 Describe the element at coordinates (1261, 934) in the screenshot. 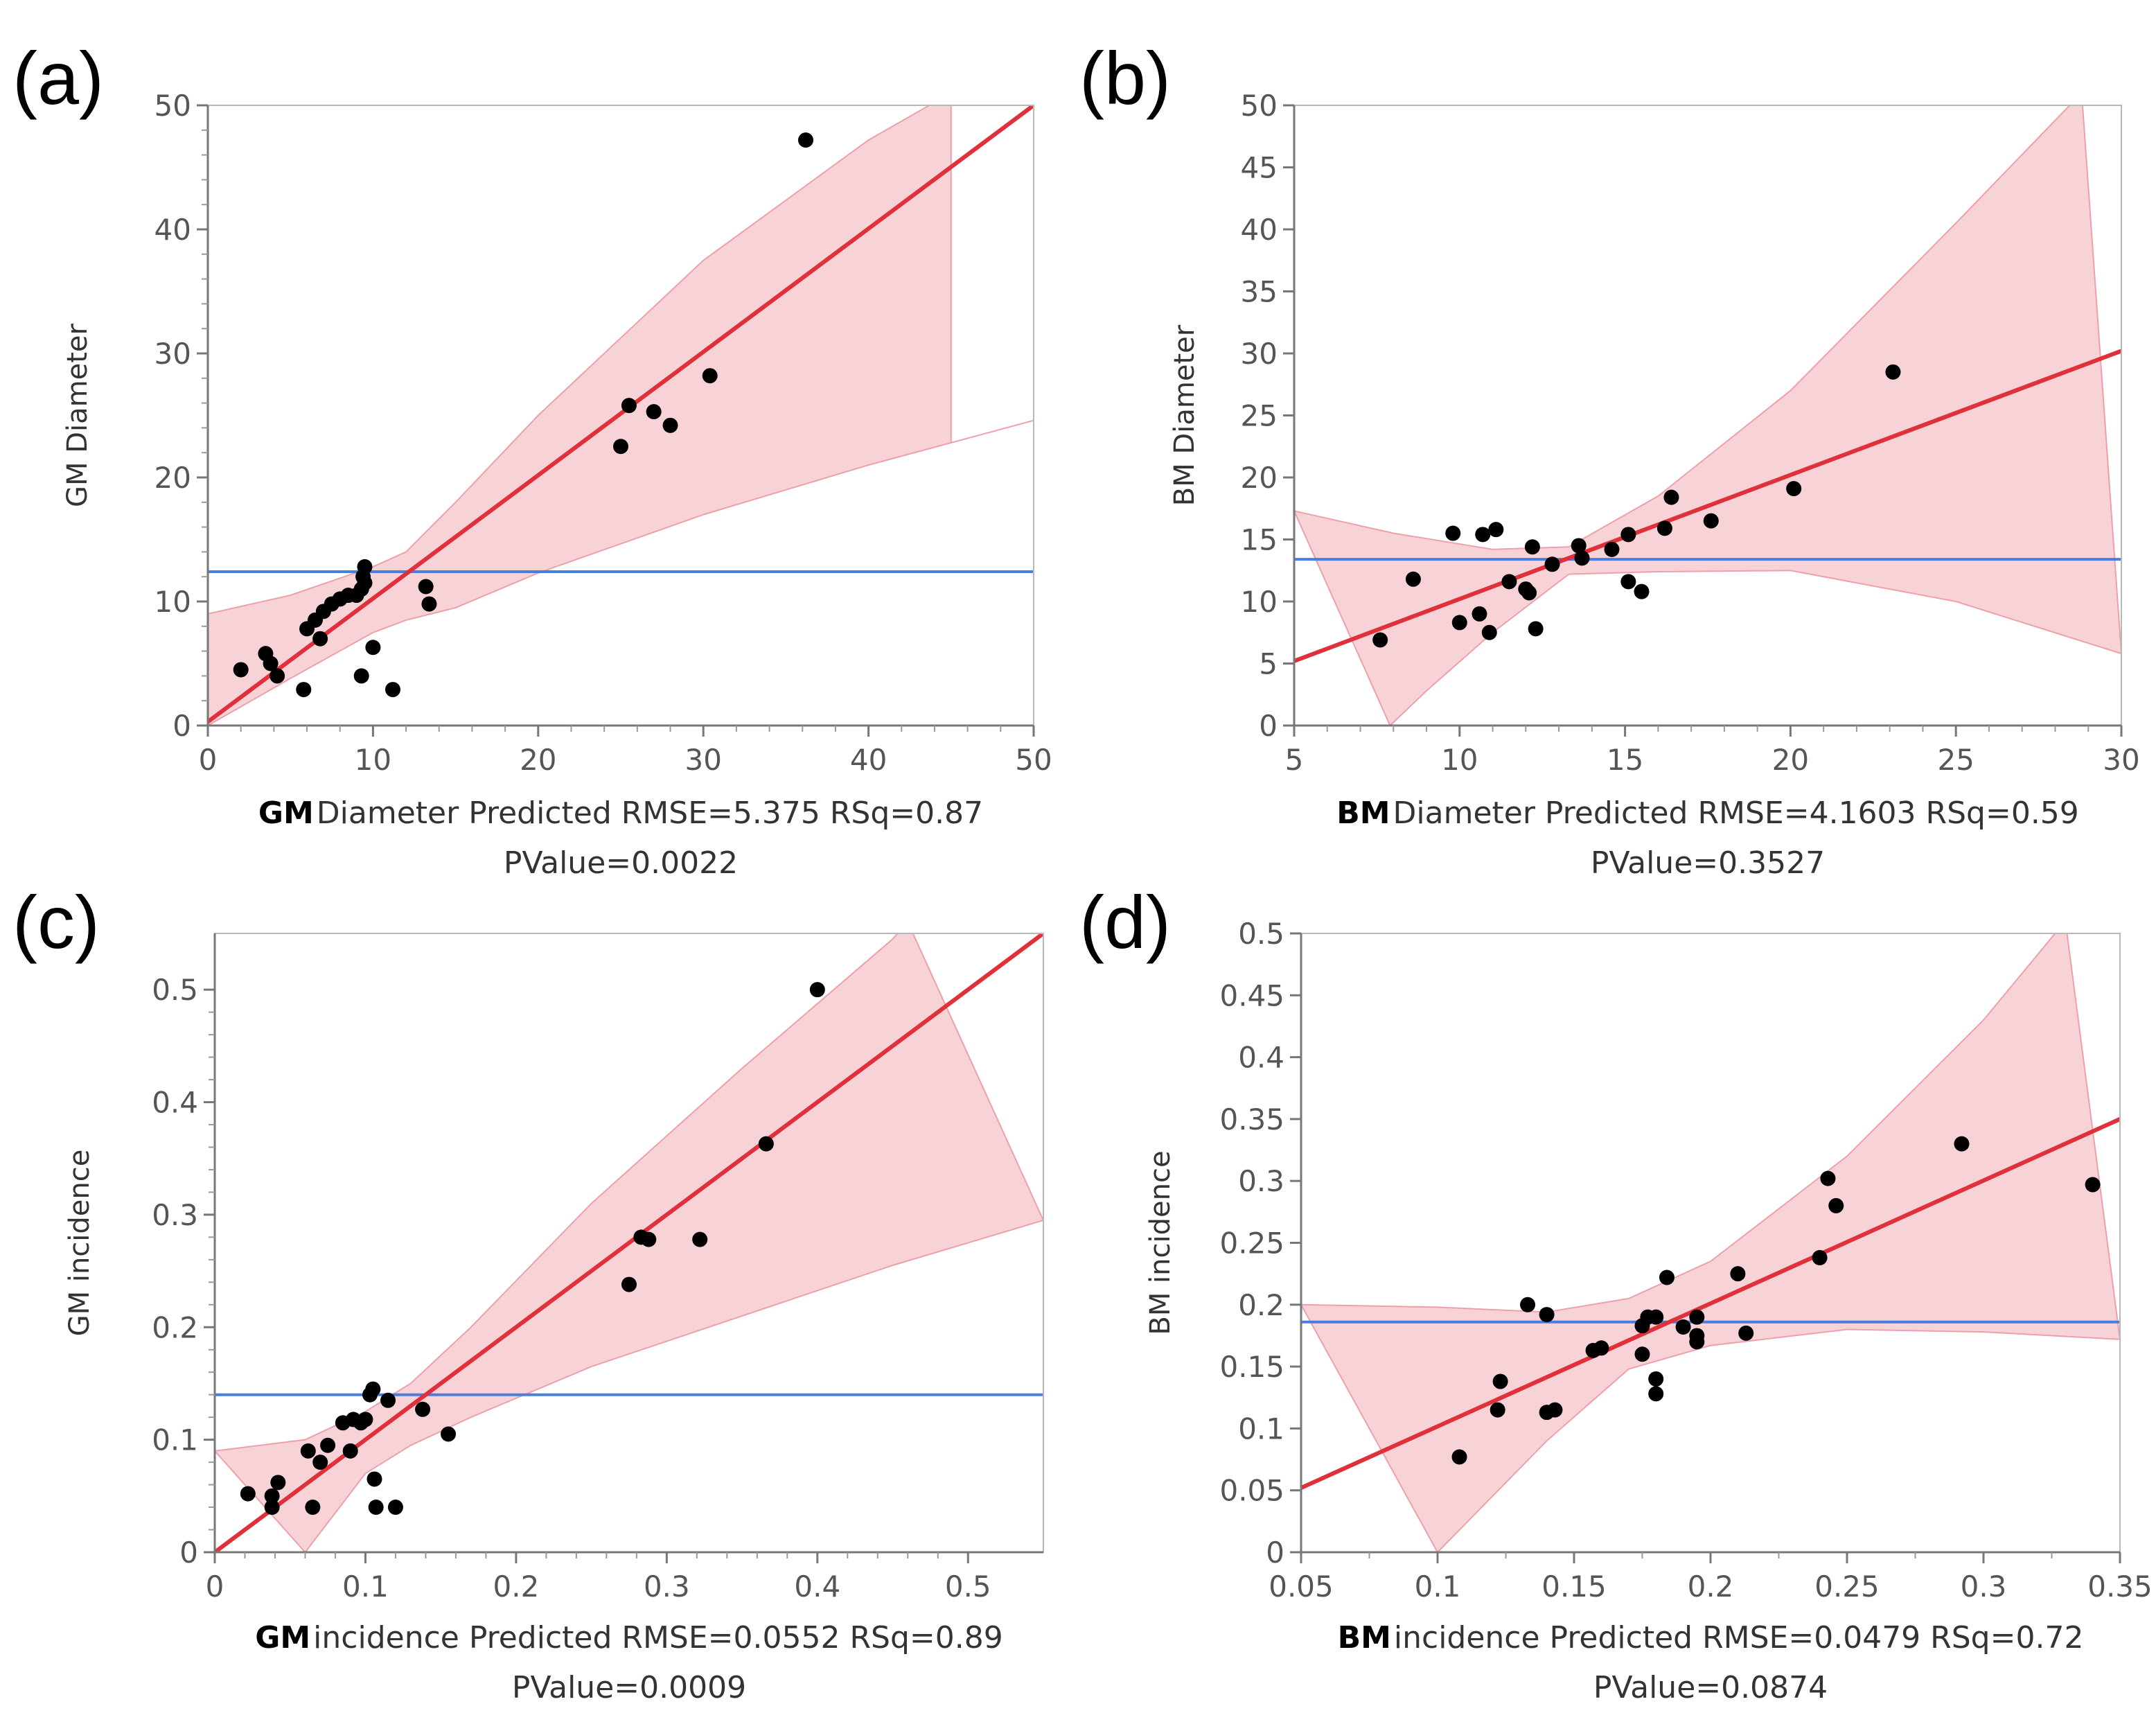

I see `y-tick-label: 0.5` at that location.